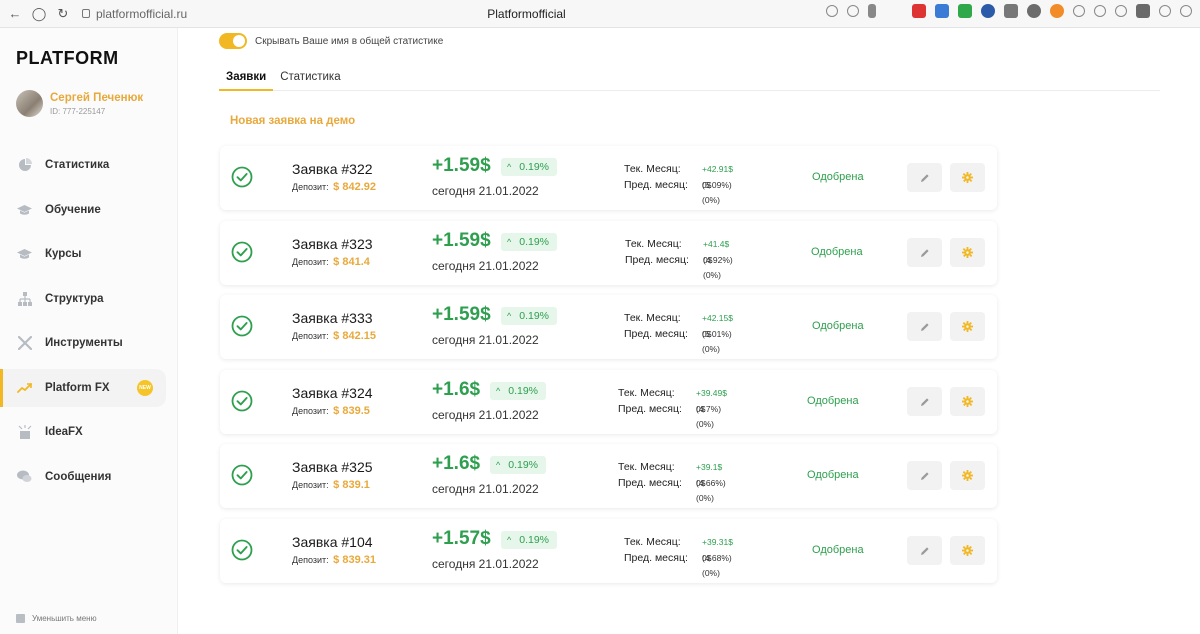 Image resolution: width=1200 pixels, height=634 pixels. Describe the element at coordinates (334, 560) in the screenshot. I see `request-deposit: Депозит: $ 839.31` at that location.